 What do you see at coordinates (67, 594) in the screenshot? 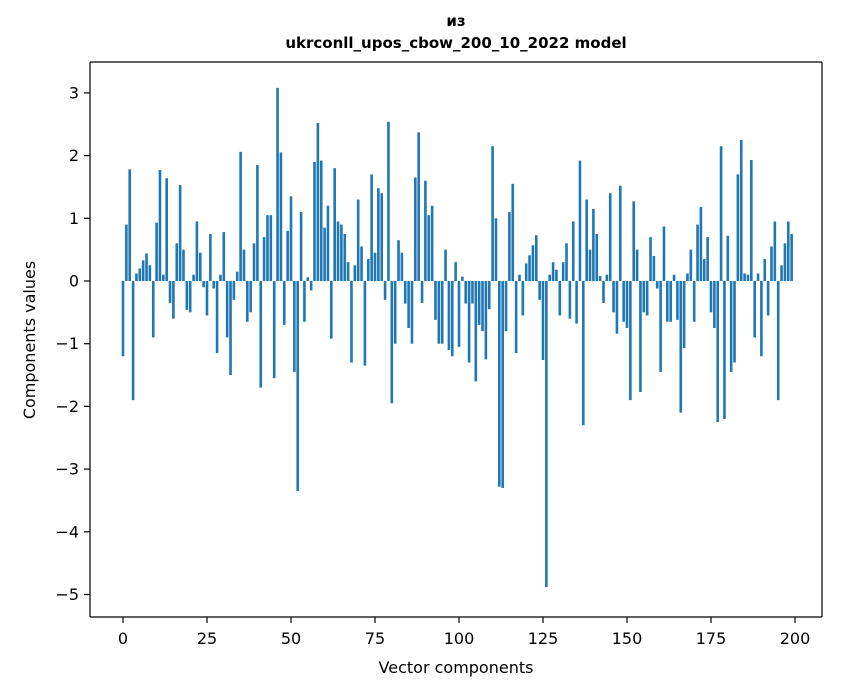
I see `y-tick-label: −5` at bounding box center [67, 594].